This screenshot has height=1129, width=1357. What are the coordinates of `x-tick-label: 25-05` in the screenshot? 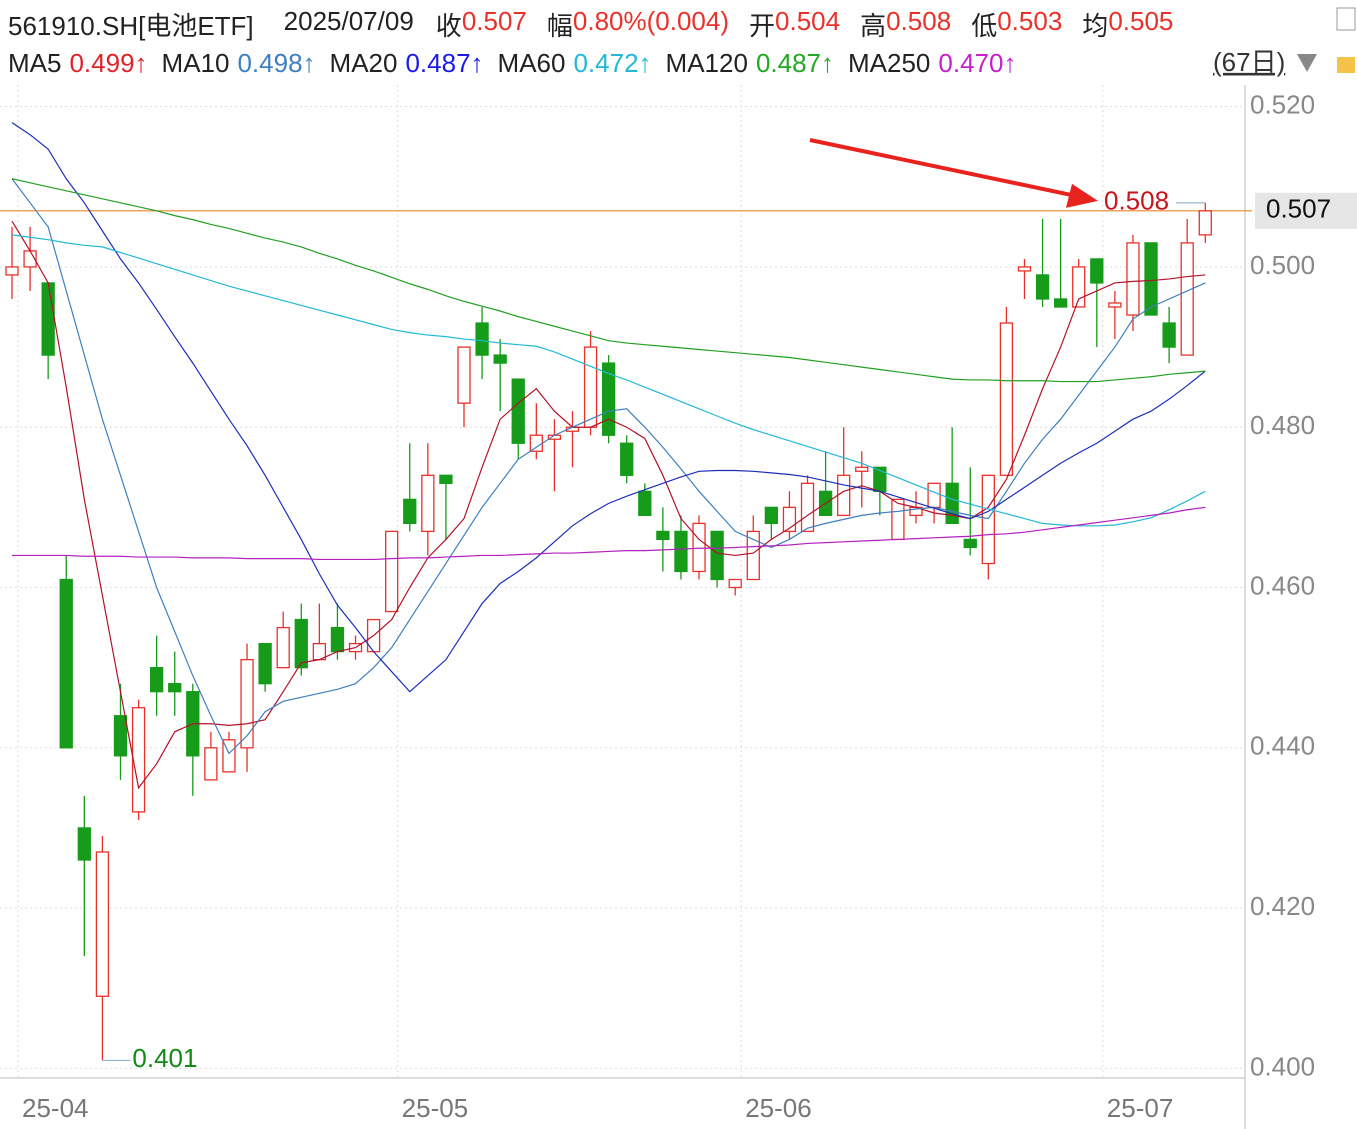 It's located at (435, 1108).